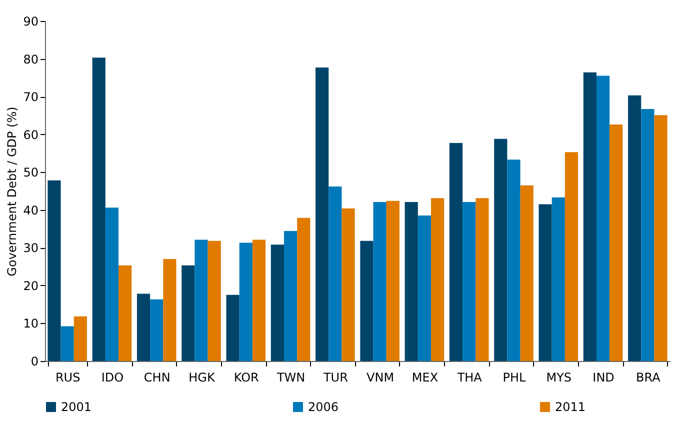 This screenshot has width=688, height=428. I want to click on x-tick-label: BRA, so click(649, 377).